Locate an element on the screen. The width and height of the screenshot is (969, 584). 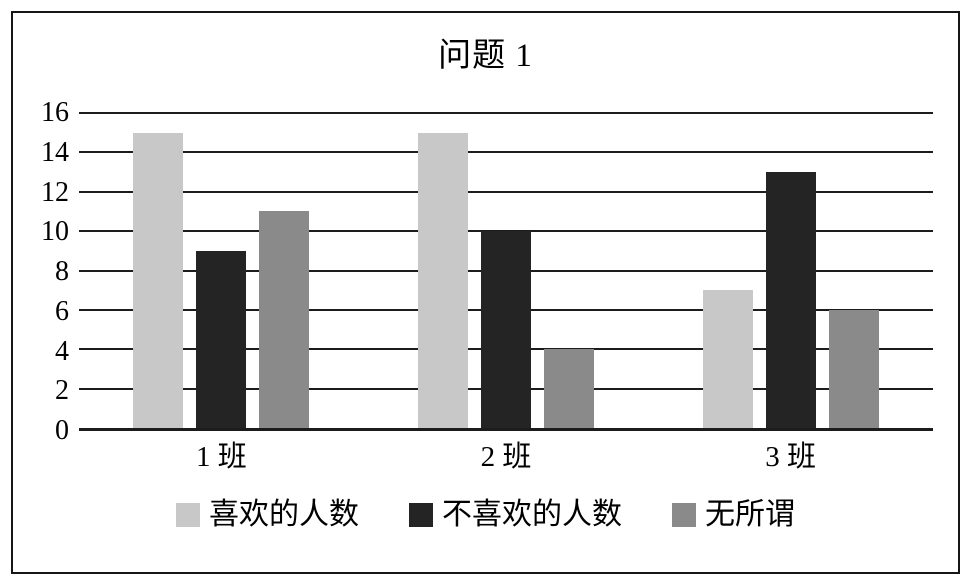
x-axis: 1 班 2 班 3 班 is located at coordinates (506, 452).